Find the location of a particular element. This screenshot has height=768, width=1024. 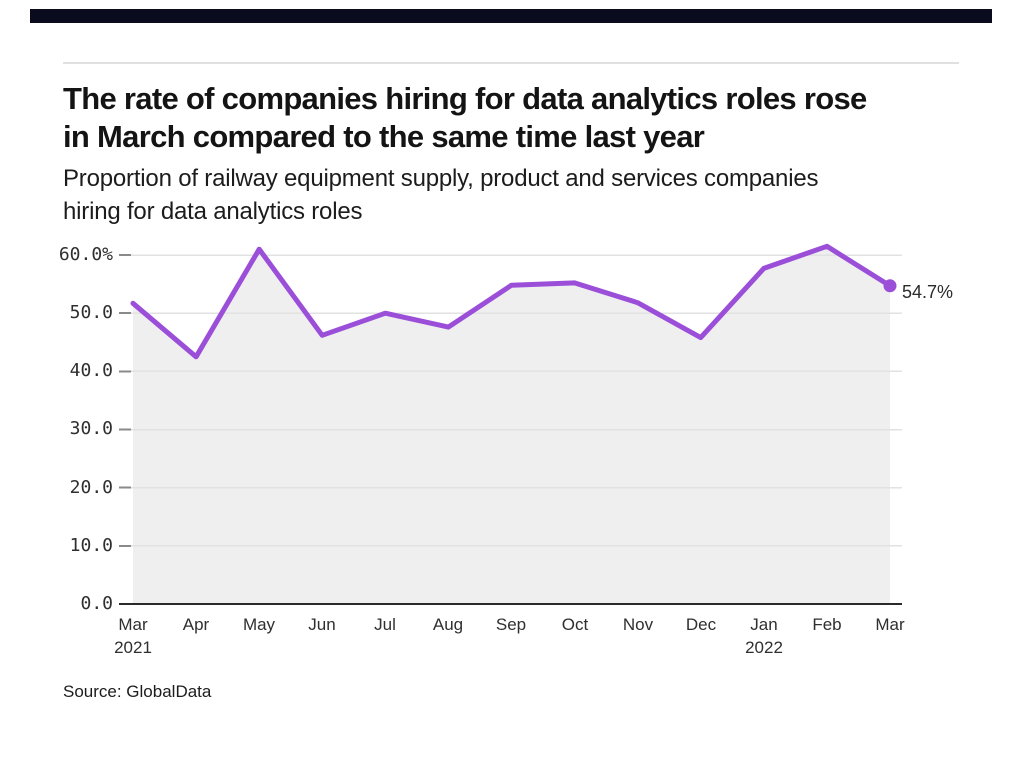

x-axis-month-label: Jun is located at coordinates (322, 624).